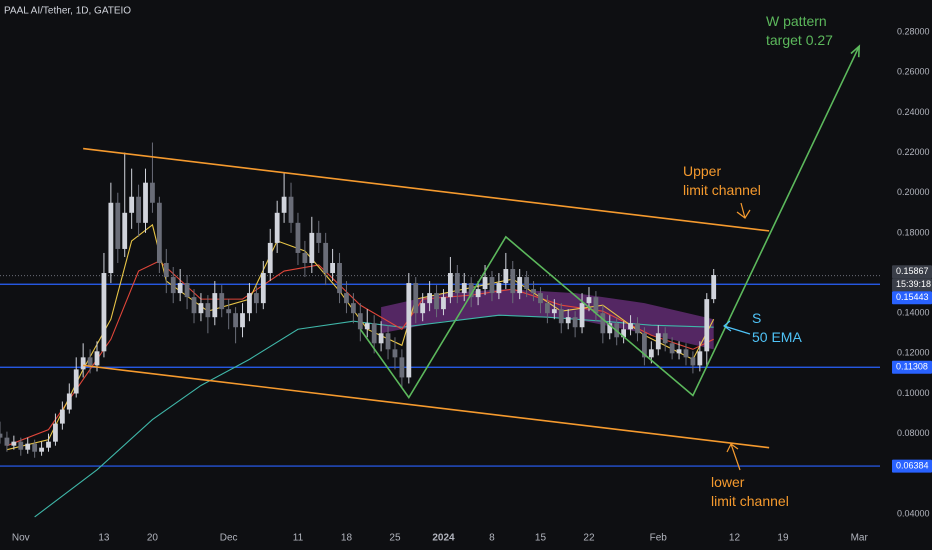 This screenshot has width=932, height=550. Describe the element at coordinates (659, 538) in the screenshot. I see `x-tick-label: Feb` at that location.